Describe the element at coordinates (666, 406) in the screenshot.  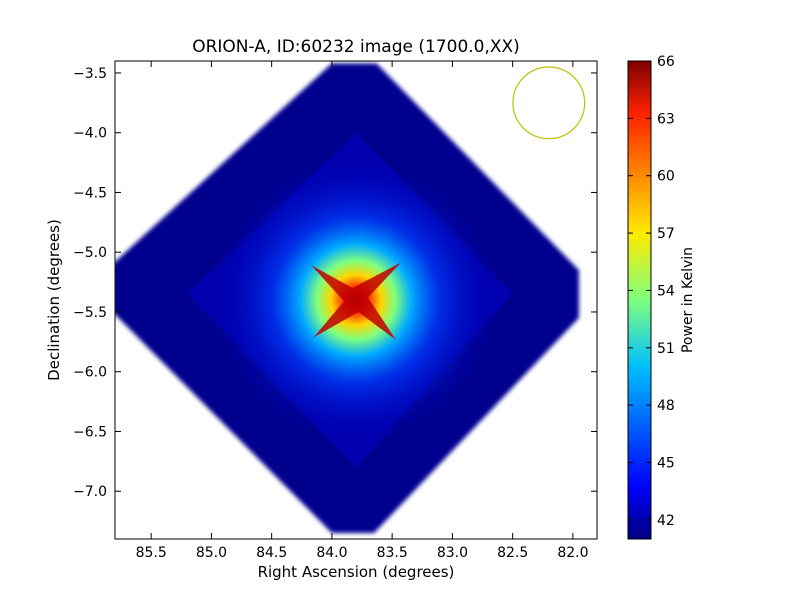
I see `colorbar-tick-label: 48` at that location.